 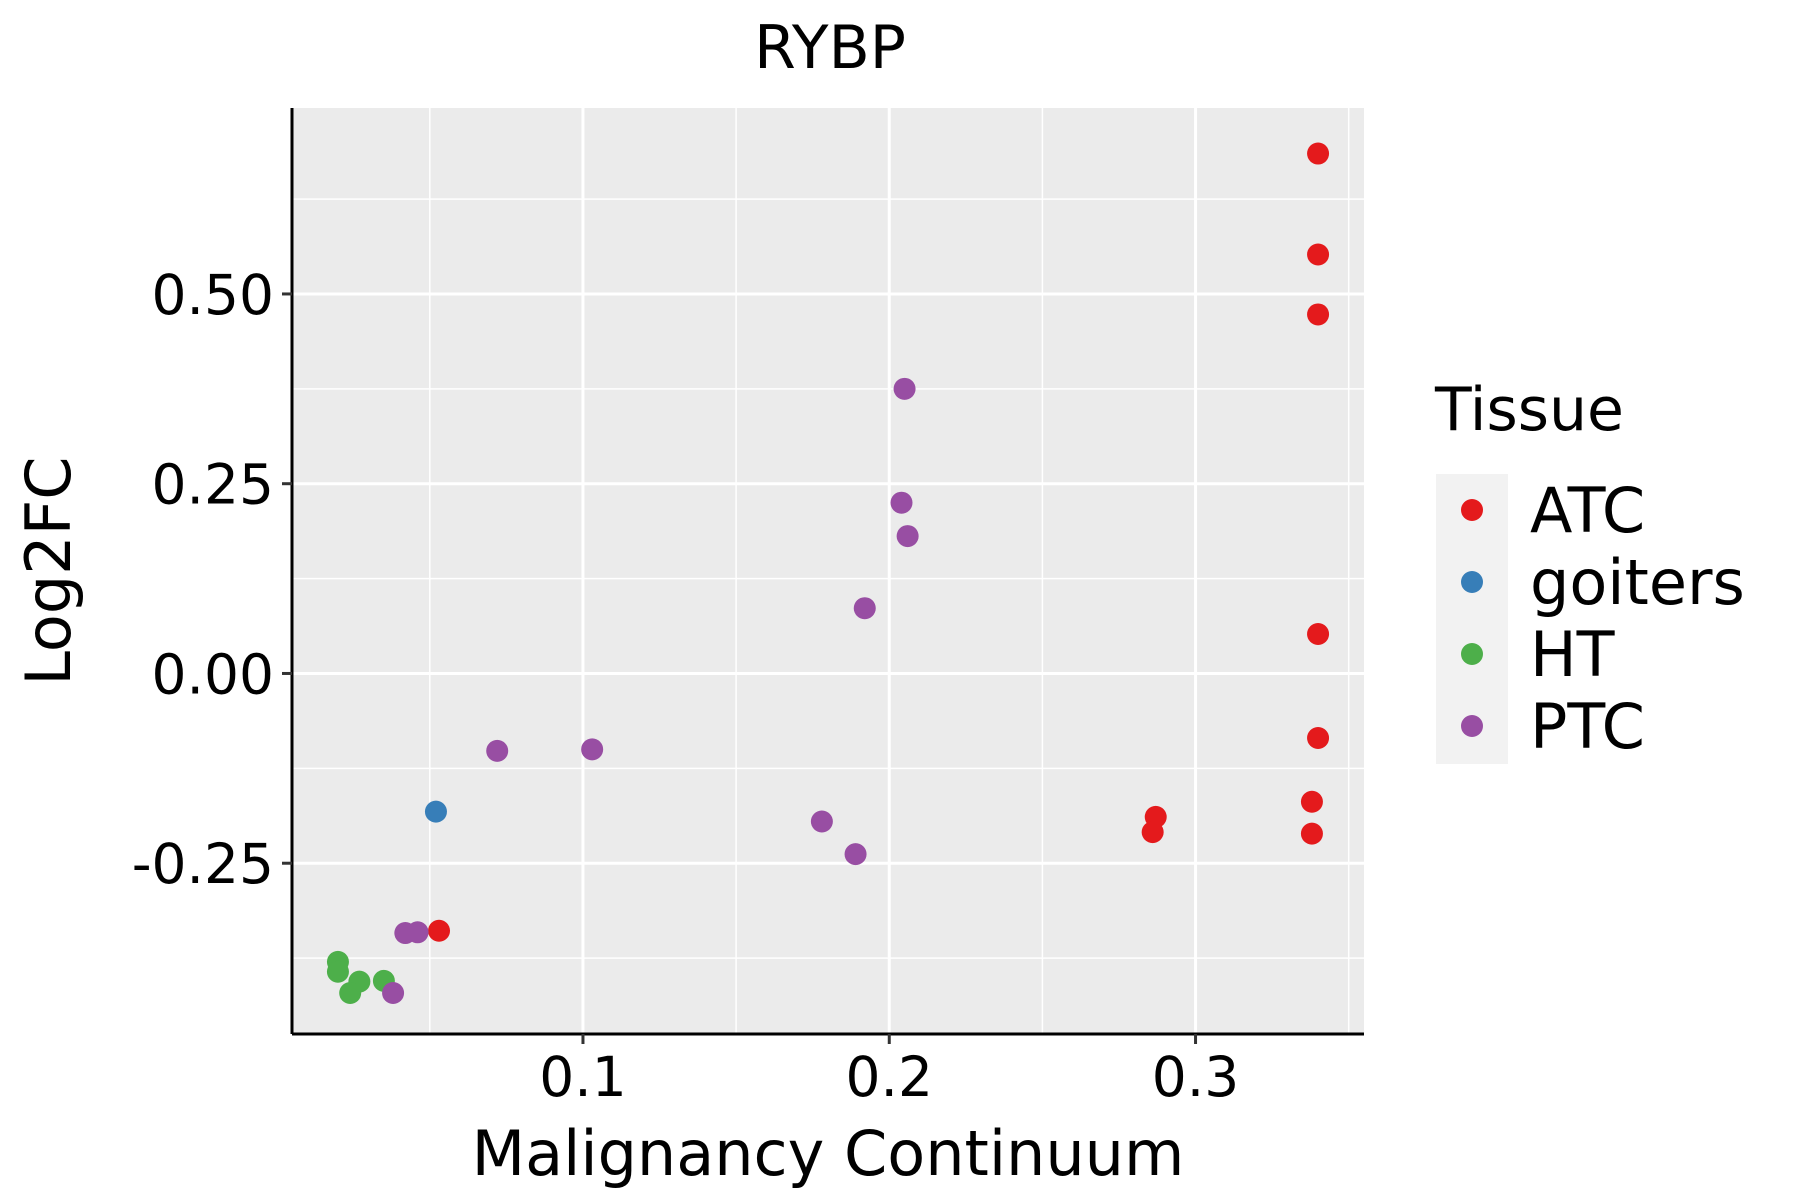 I want to click on point-goiters, so click(x=435, y=811).